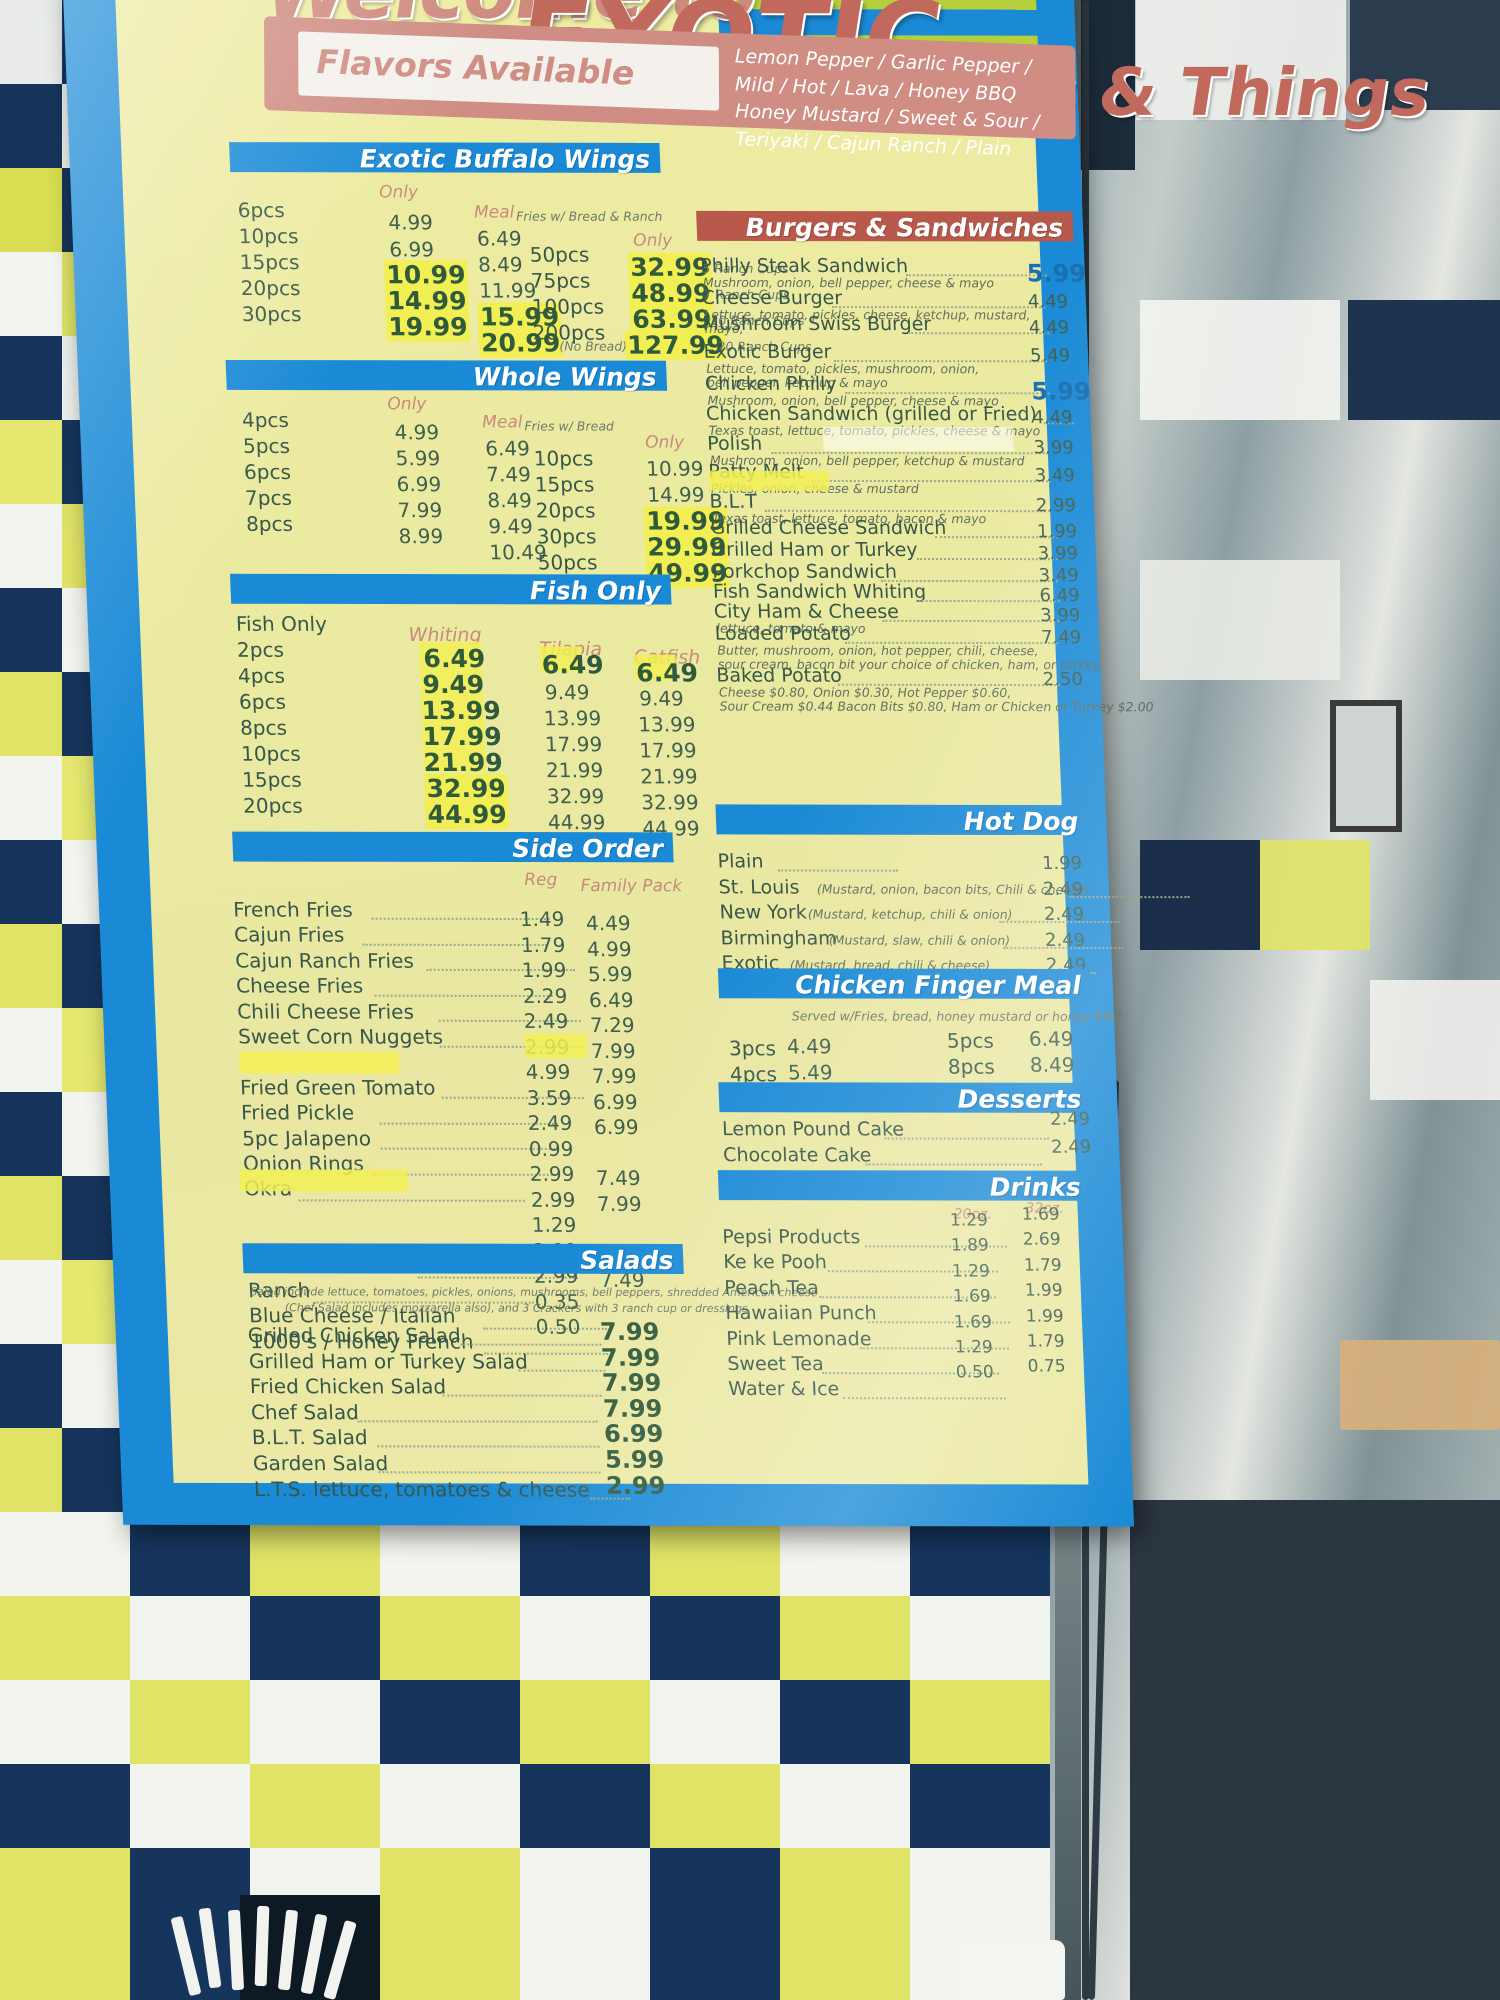 This screenshot has height=2000, width=1500. I want to click on salad-name-1: Grilled Ham or Turkey Salad, so click(388, 1361).